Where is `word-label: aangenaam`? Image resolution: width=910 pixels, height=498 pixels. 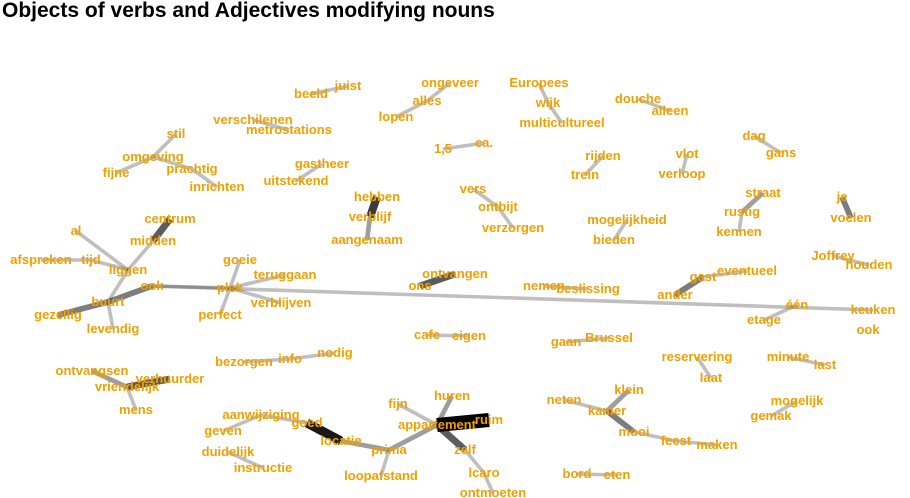
word-label: aangenaam is located at coordinates (367, 239).